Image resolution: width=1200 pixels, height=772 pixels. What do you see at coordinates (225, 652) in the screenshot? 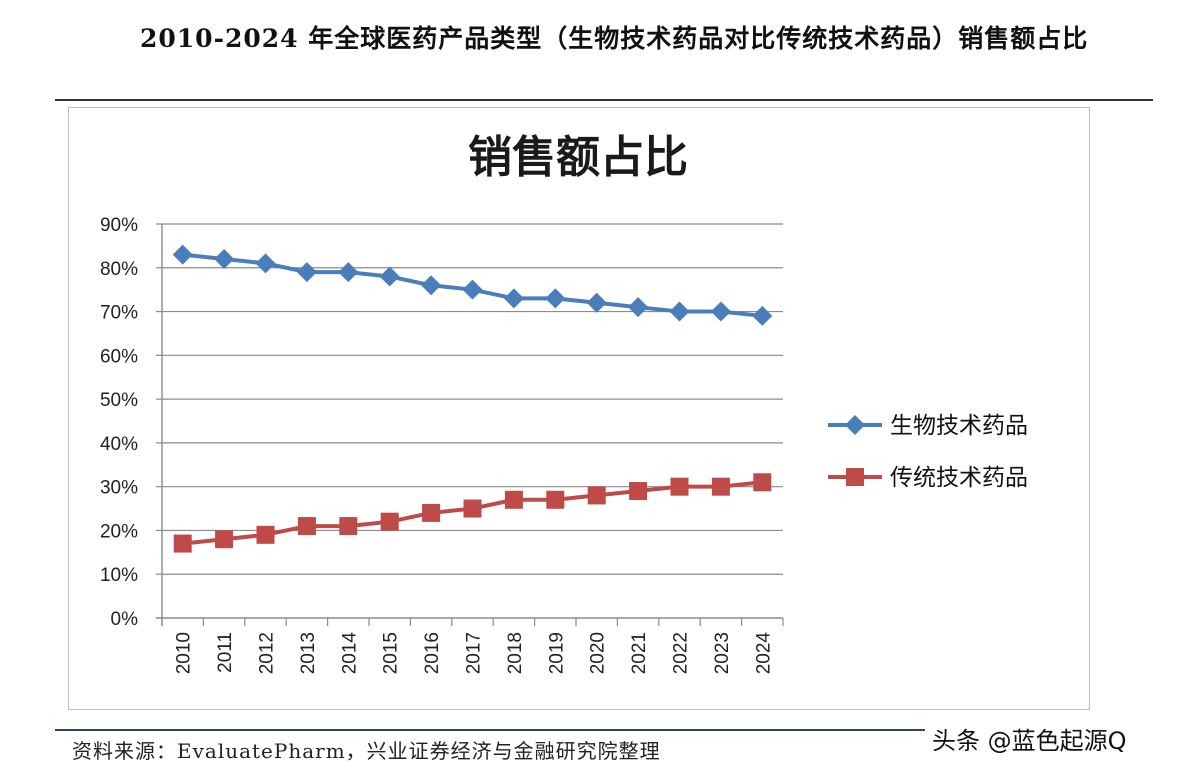
I see `x-tick-label: 2011` at bounding box center [225, 652].